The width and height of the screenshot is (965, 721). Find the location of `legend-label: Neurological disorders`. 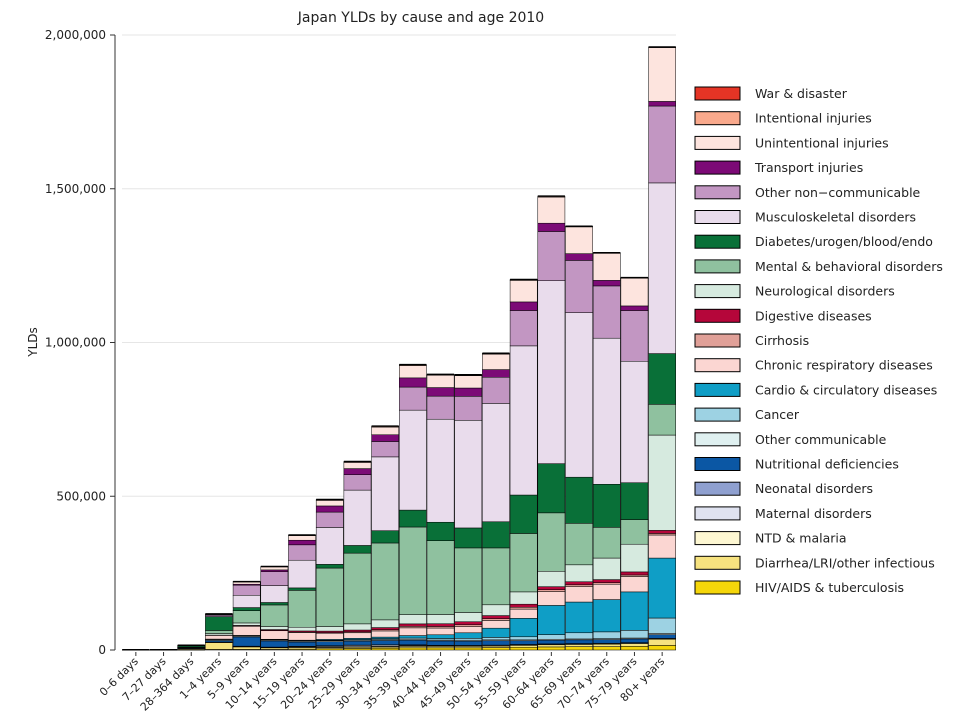

legend-label: Neurological disorders is located at coordinates (825, 291).